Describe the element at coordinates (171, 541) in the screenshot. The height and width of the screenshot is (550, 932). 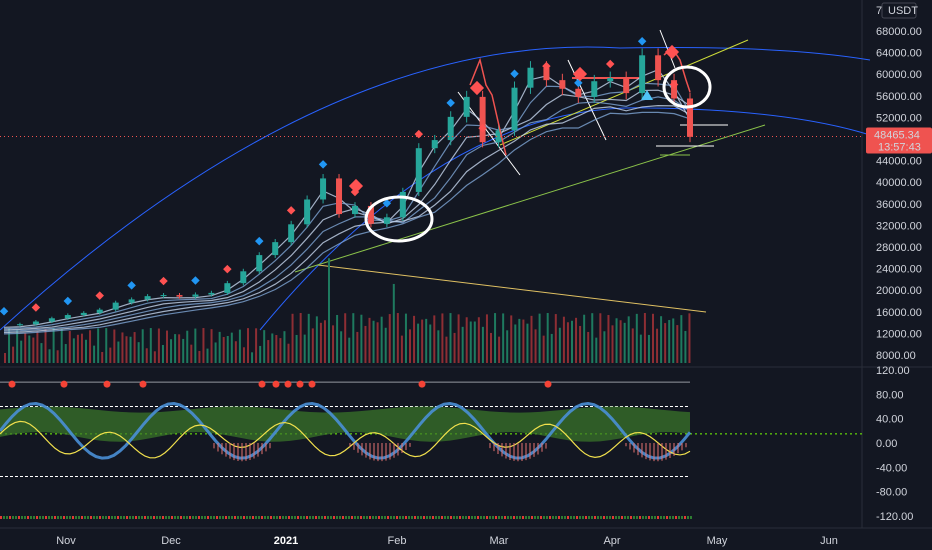
I see `time-tick-label: Dec` at that location.